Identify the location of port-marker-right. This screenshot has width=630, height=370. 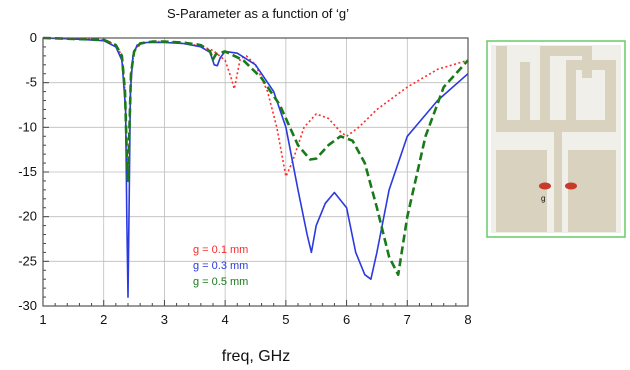
(571, 186).